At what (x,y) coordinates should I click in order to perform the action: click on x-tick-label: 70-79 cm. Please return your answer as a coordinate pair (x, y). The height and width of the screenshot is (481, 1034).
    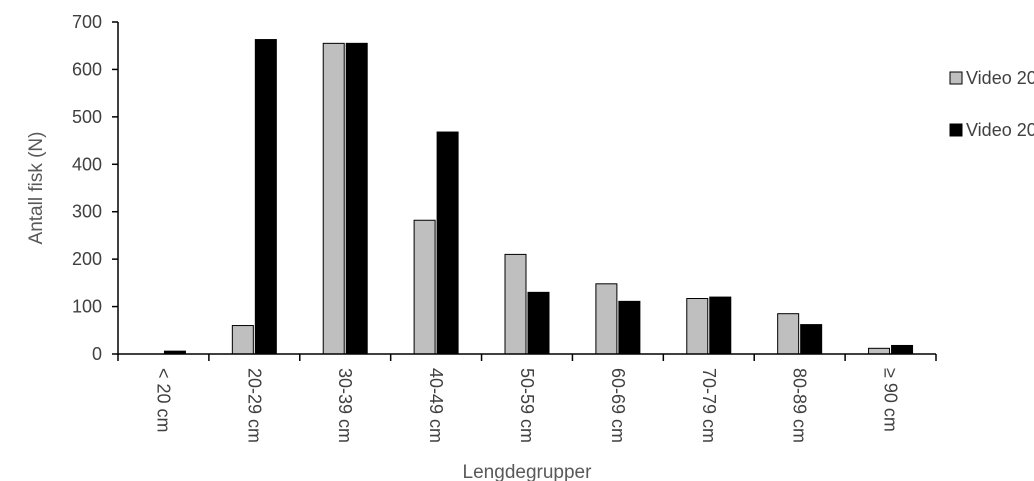
    Looking at the image, I should click on (709, 405).